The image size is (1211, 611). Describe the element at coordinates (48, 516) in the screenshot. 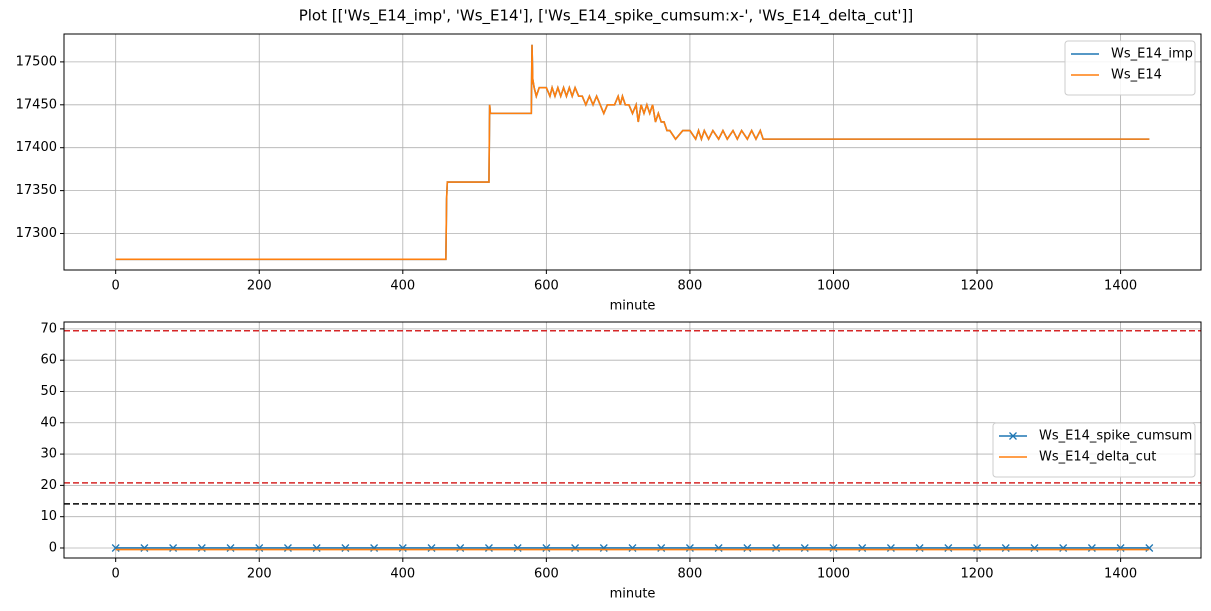

I see `y-tick-label: 10` at that location.